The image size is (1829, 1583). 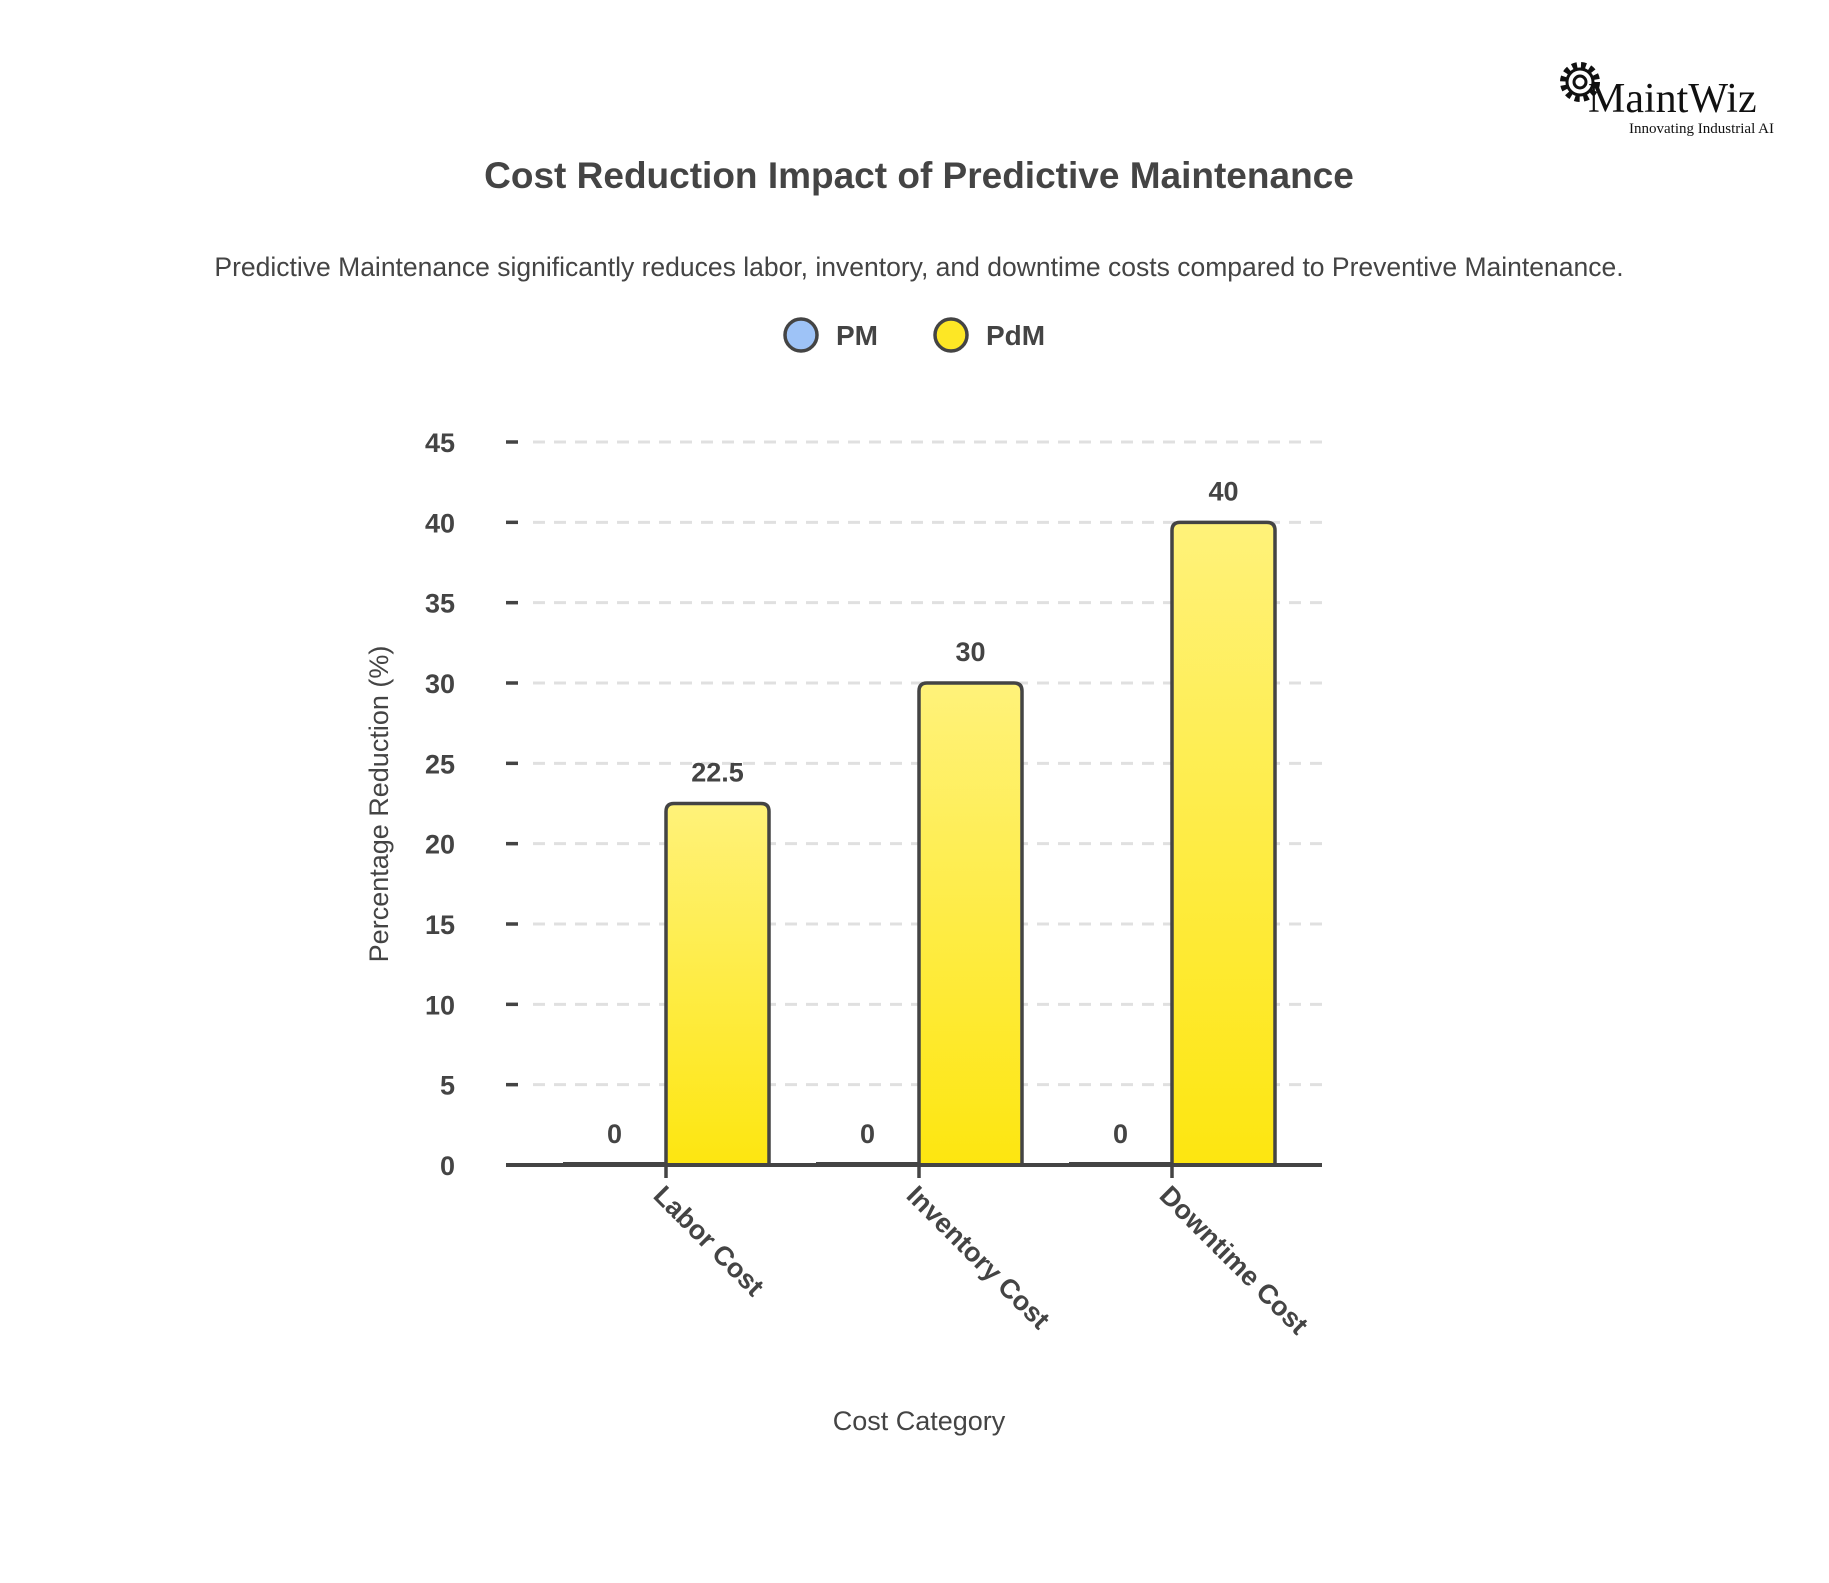 I want to click on data-label: 30, so click(x=970, y=652).